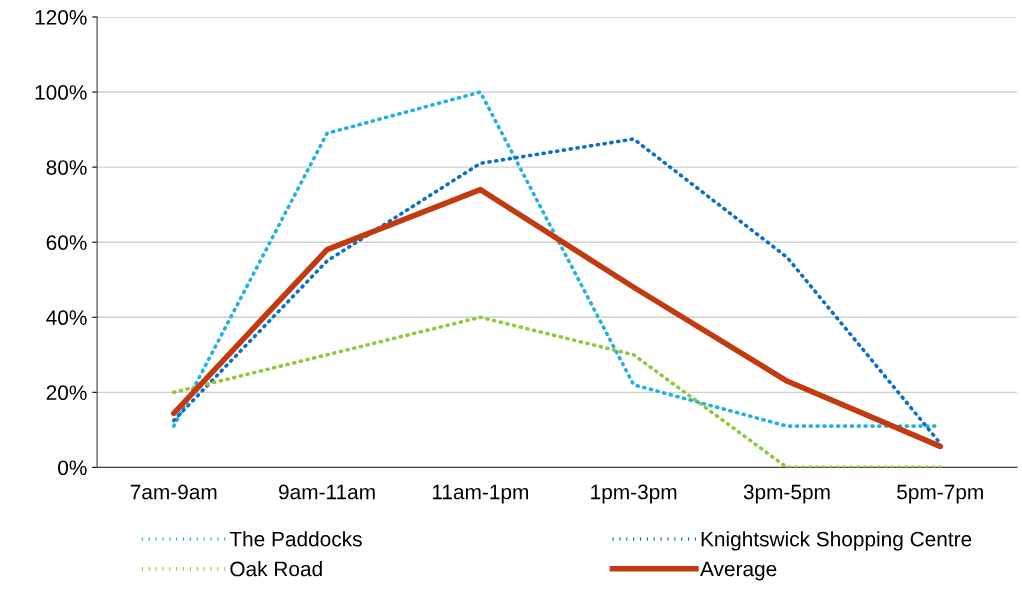 The height and width of the screenshot is (607, 1022). What do you see at coordinates (295, 539) in the screenshot?
I see `legend-label: The Paddocks` at bounding box center [295, 539].